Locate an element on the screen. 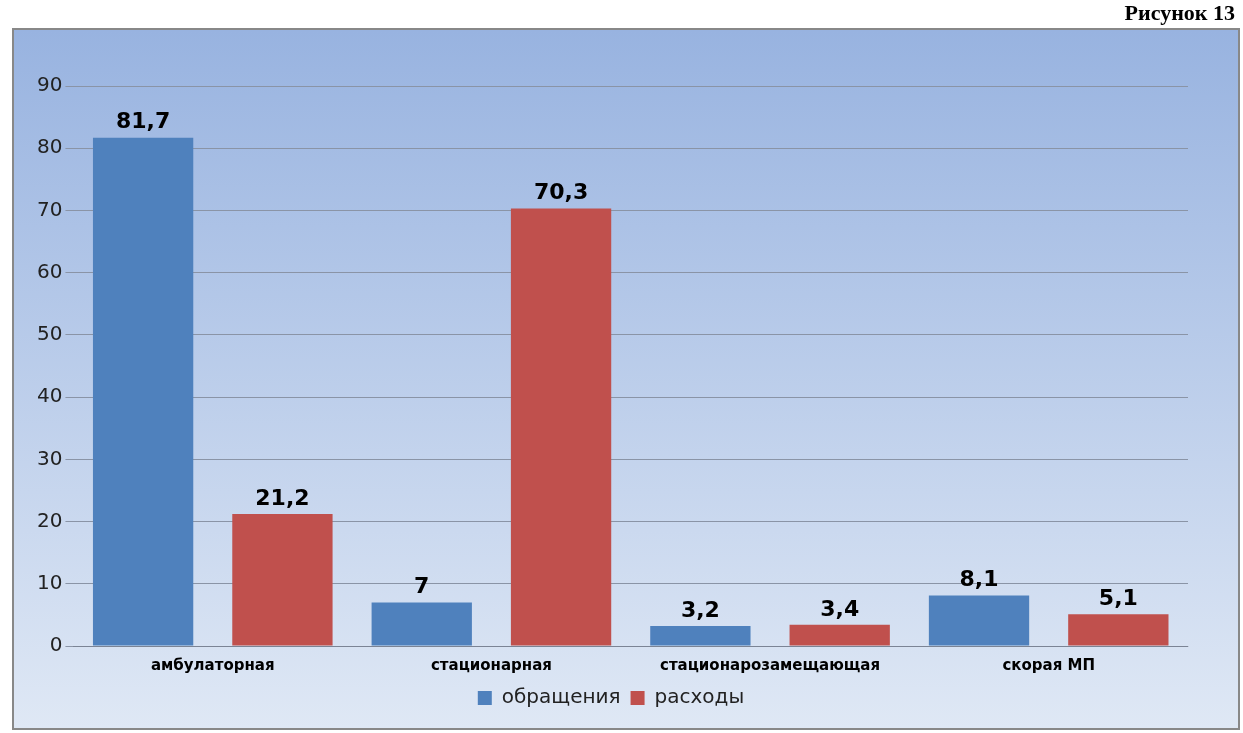 The height and width of the screenshot is (733, 1243). data-label: 70,3 is located at coordinates (561, 192).